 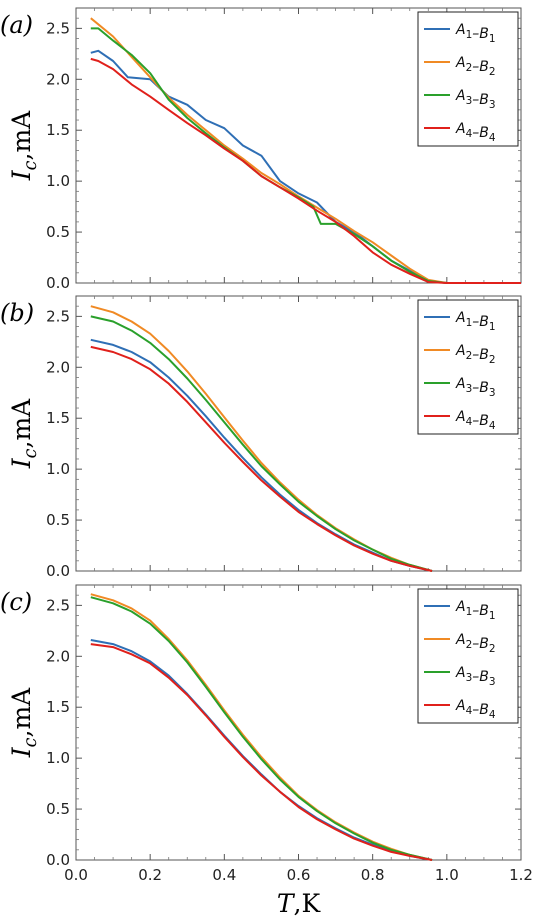 What do you see at coordinates (299, 875) in the screenshot?
I see `x-tick-label: 0.6` at bounding box center [299, 875].